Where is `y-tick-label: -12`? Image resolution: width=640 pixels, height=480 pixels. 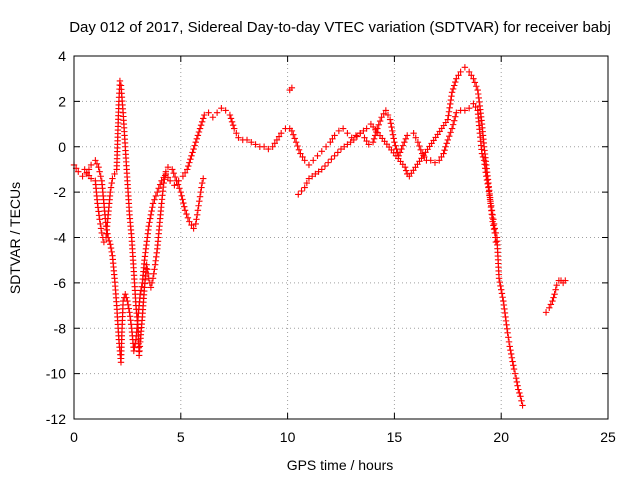 y-tick-label: -12 is located at coordinates (56, 419).